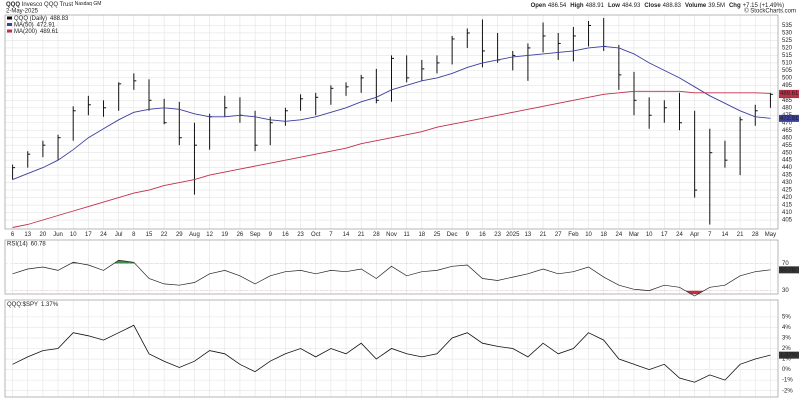  I want to click on quote-label: Close, so click(652, 6).